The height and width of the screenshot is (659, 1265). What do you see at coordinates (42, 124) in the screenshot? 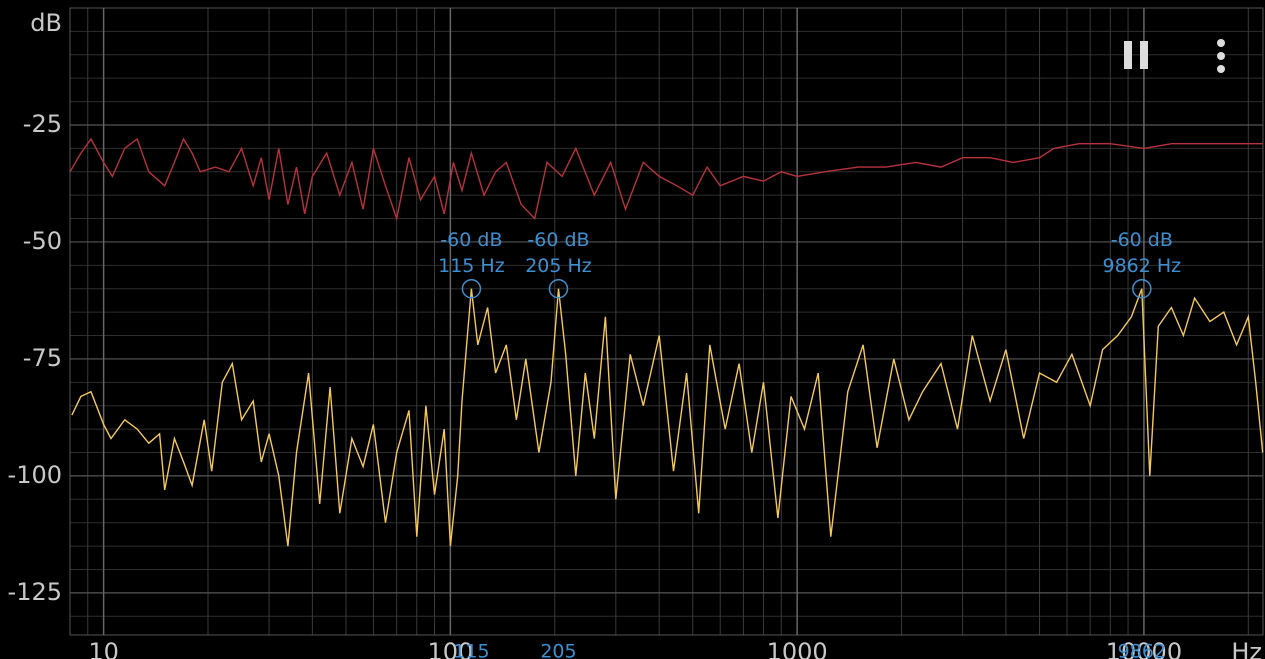
I see `y-tick-label: -25` at bounding box center [42, 124].